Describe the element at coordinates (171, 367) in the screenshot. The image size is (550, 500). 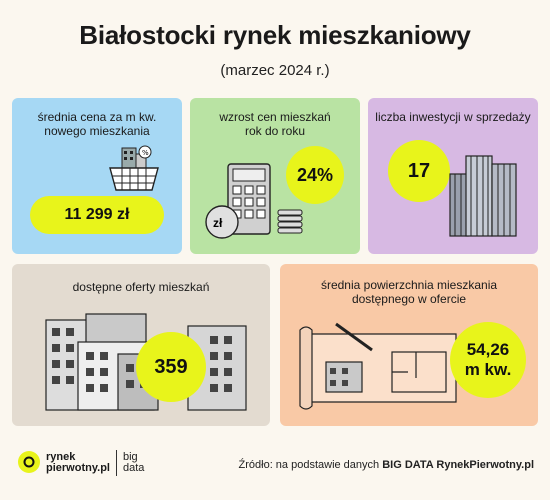
I see `offers-value-badge: 359` at that location.